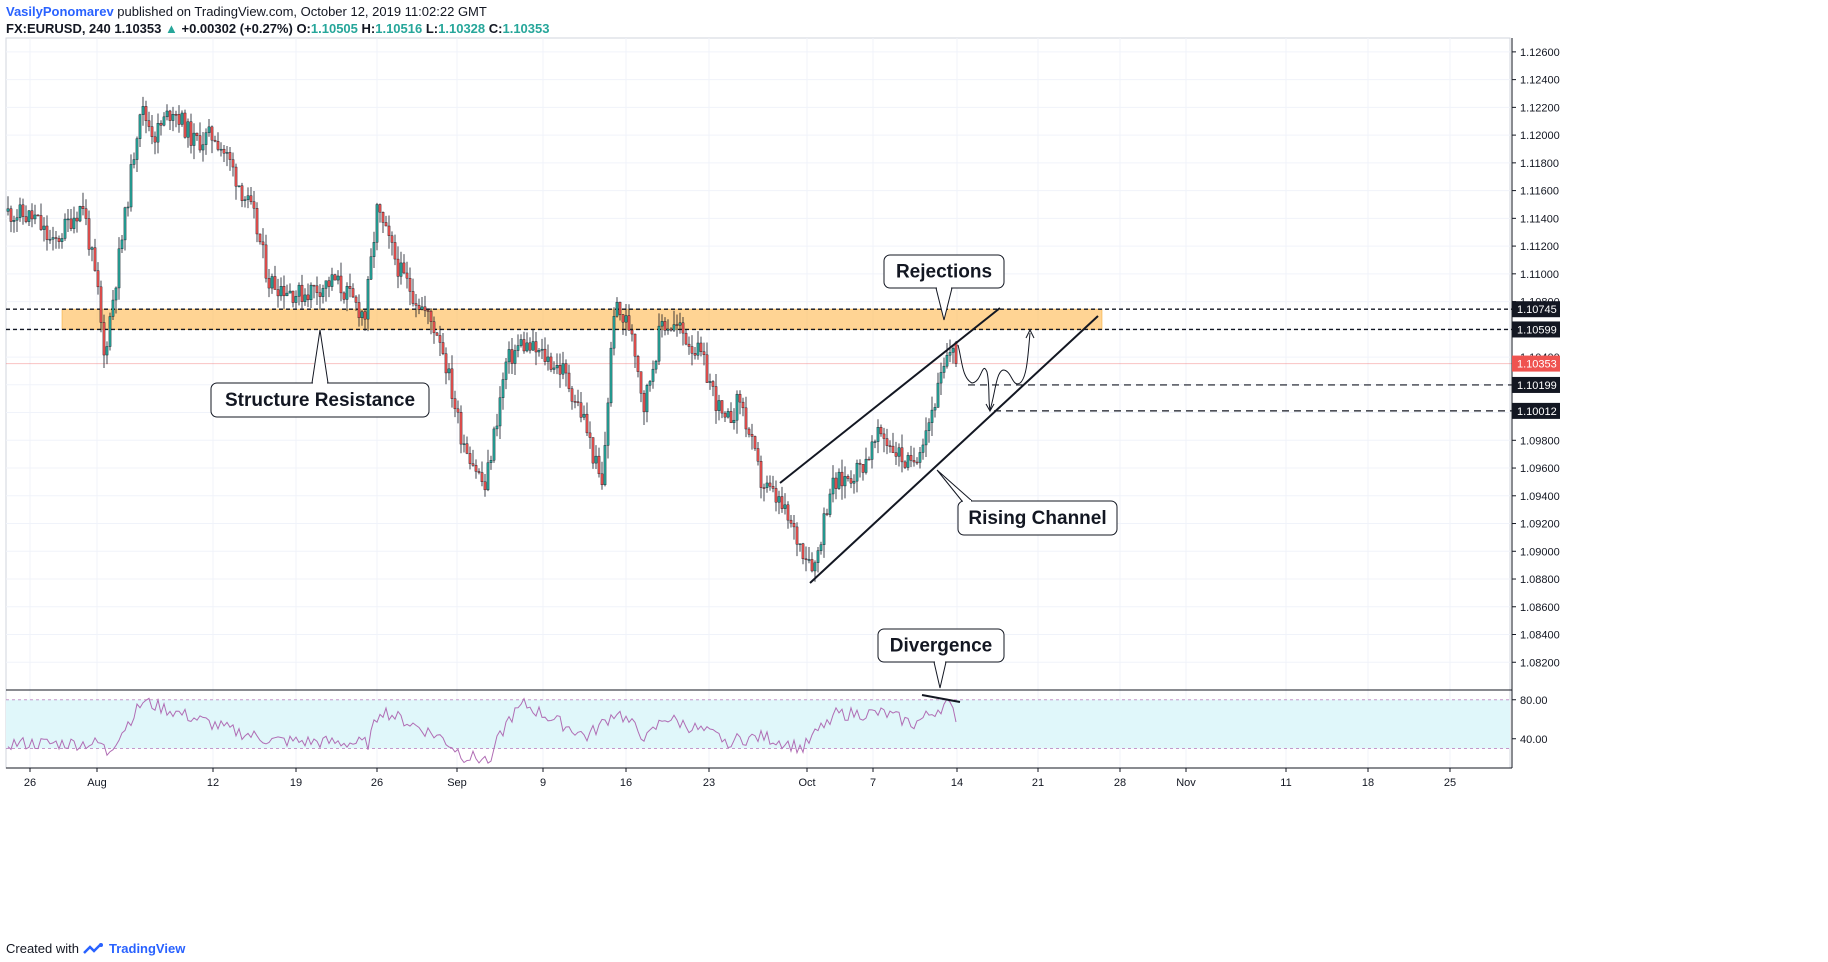 The width and height of the screenshot is (1828, 962). I want to click on price-tag-label: 1.10353, so click(1537, 365).